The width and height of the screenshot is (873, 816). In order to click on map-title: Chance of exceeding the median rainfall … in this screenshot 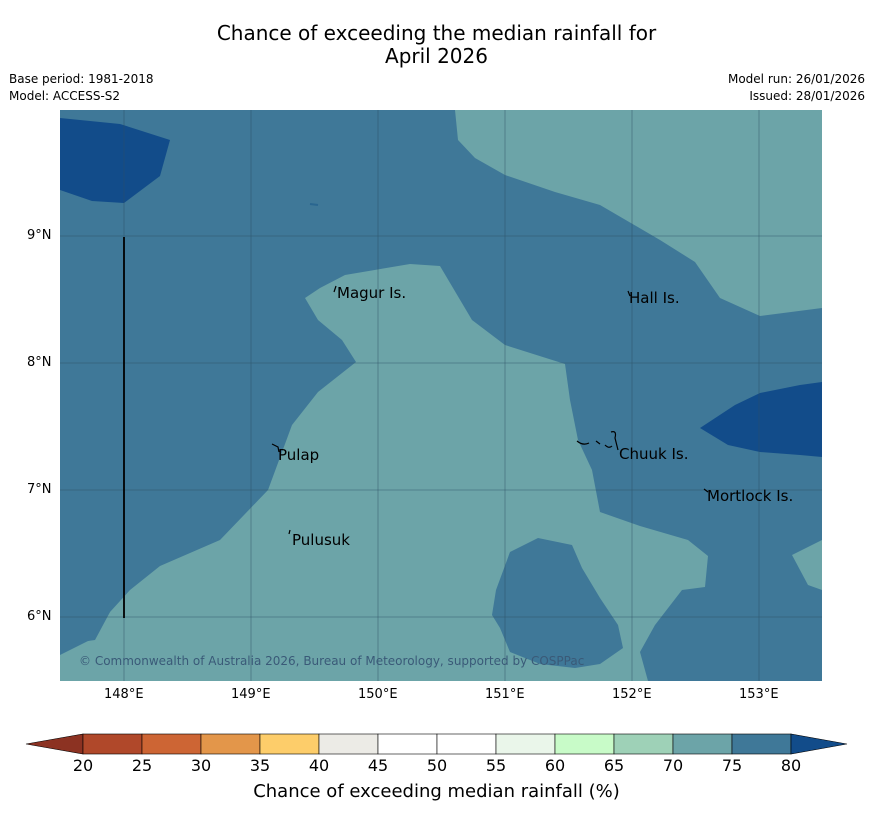, I will do `click(436, 45)`.